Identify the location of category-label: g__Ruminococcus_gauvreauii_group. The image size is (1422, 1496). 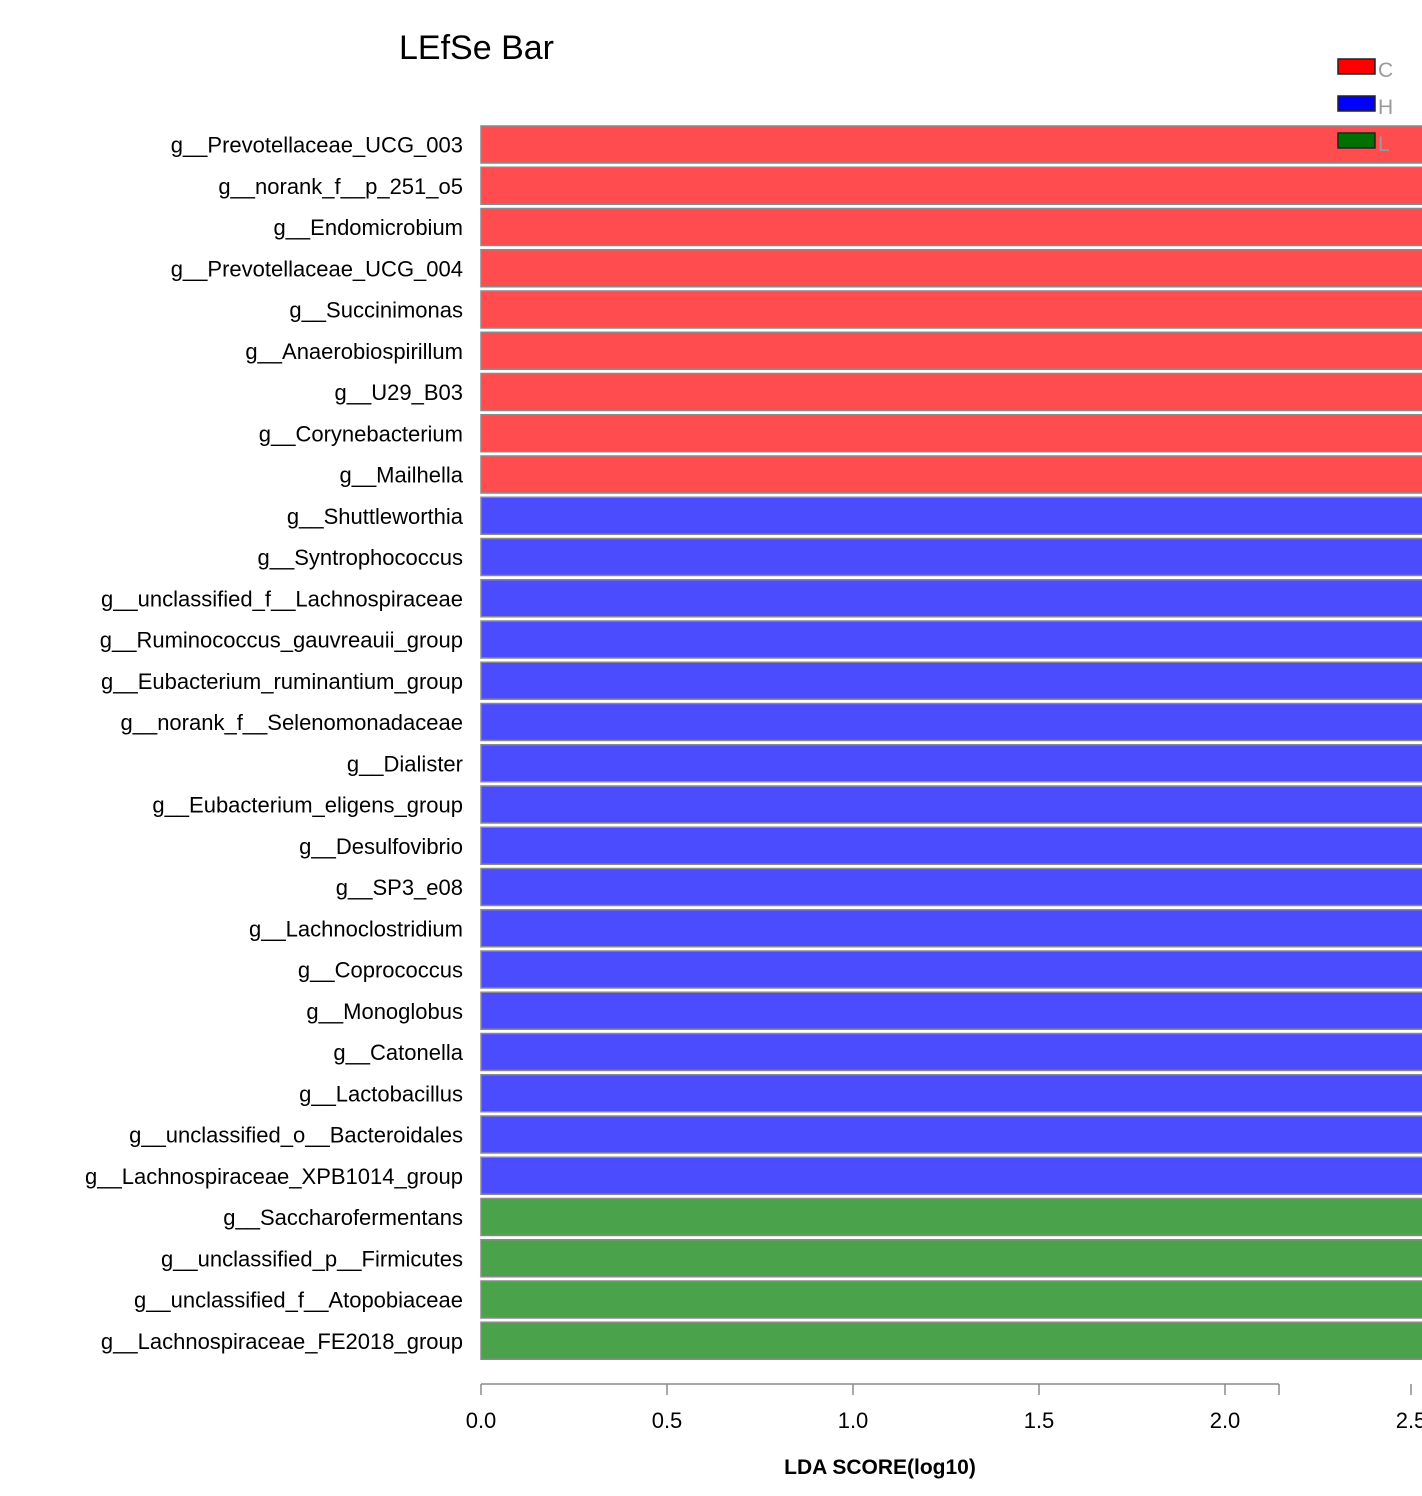
(281, 640).